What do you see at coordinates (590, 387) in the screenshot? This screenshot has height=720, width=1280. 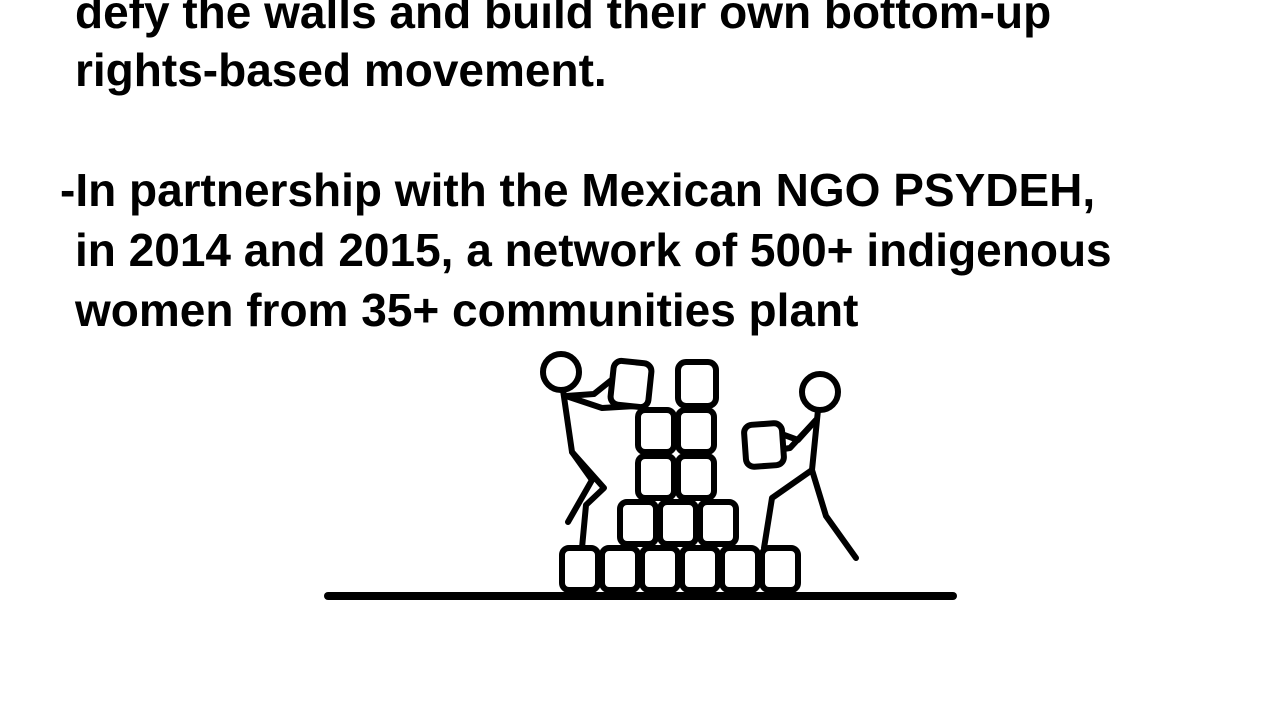 I see `figure-arm` at bounding box center [590, 387].